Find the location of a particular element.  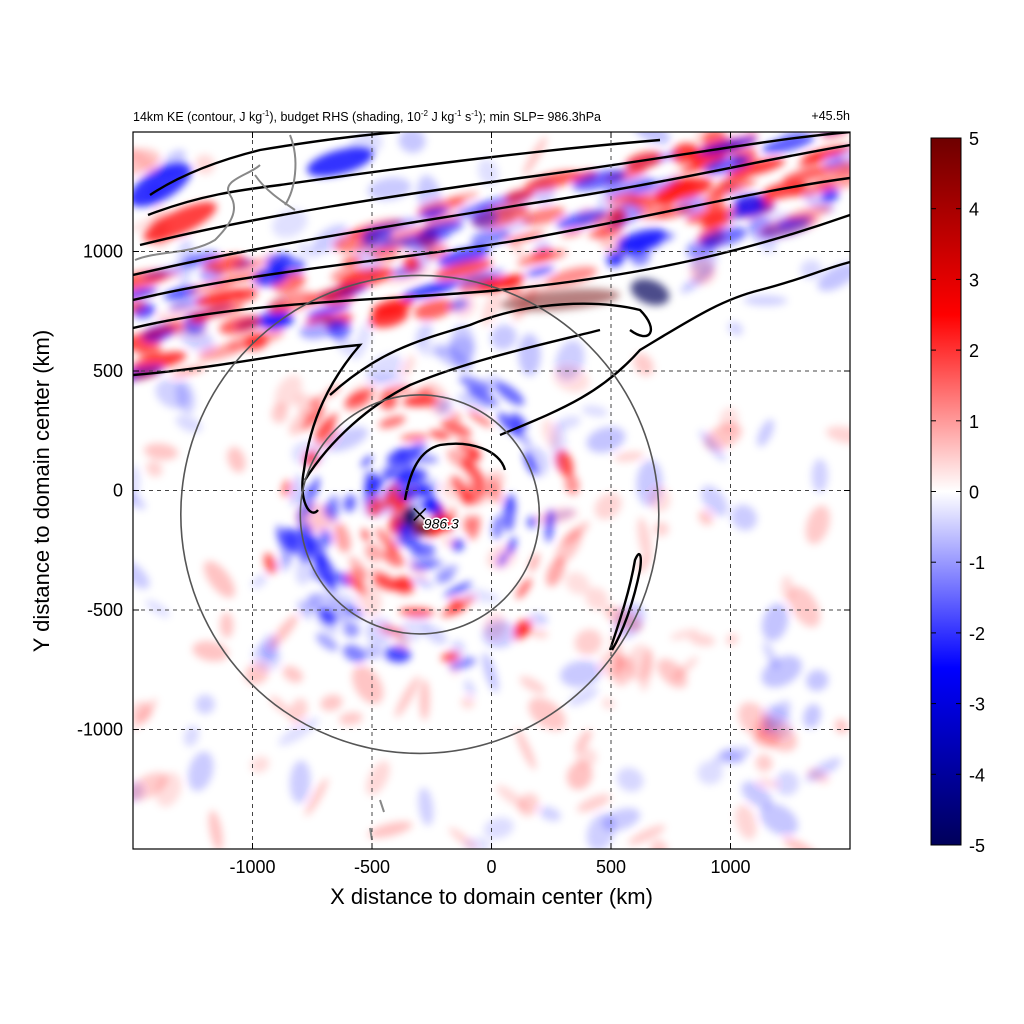

center-x-stroke is located at coordinates (420, 514).